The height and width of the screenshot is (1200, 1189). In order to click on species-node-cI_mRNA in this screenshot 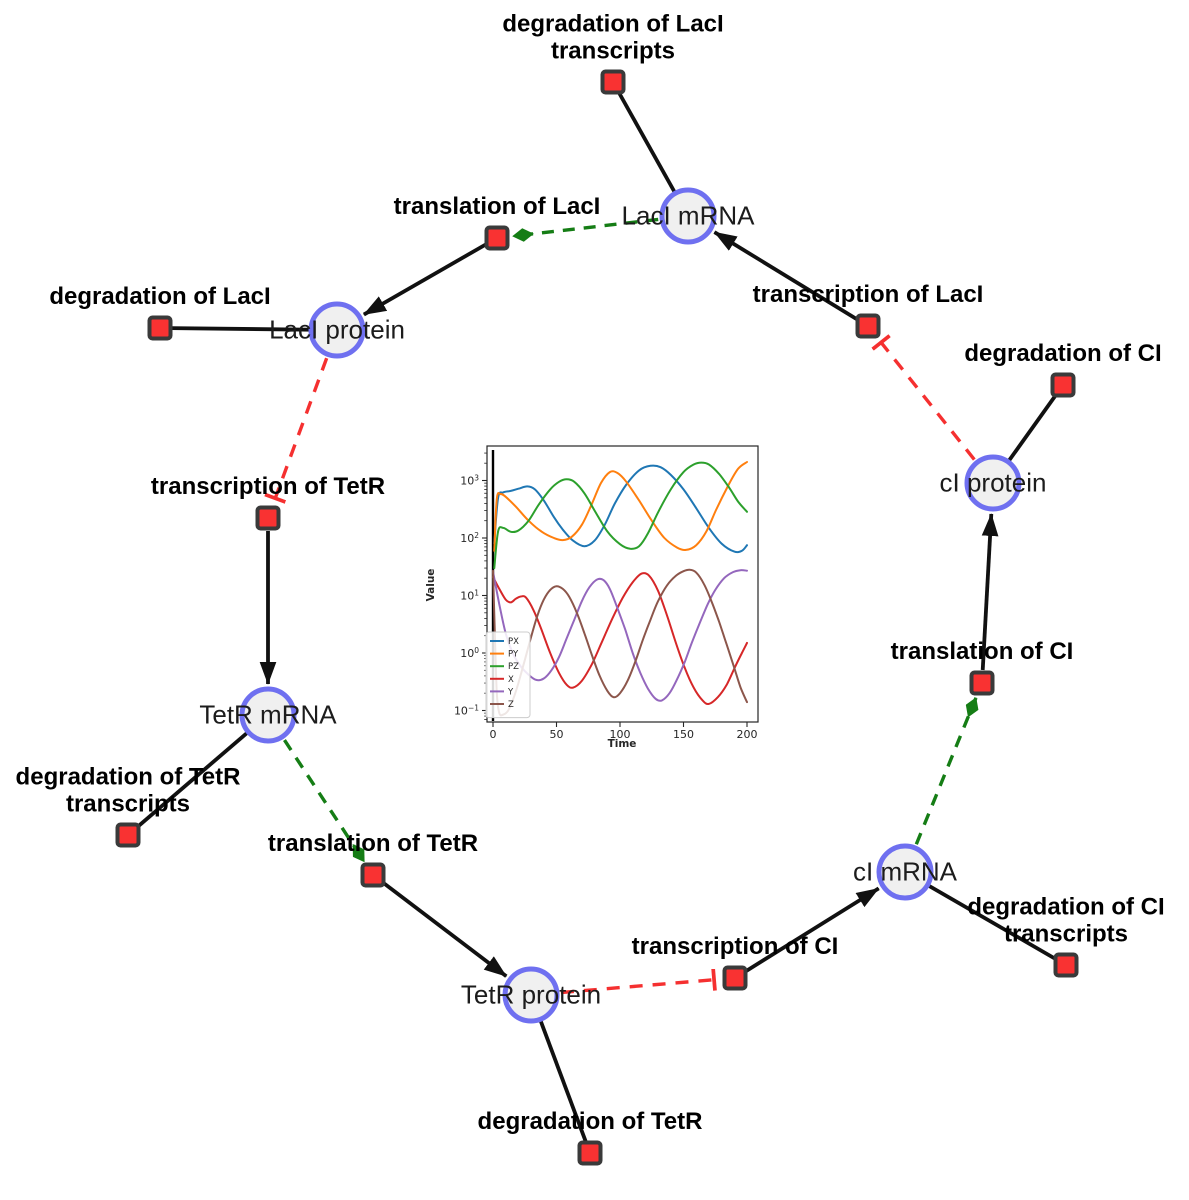, I will do `click(905, 872)`.